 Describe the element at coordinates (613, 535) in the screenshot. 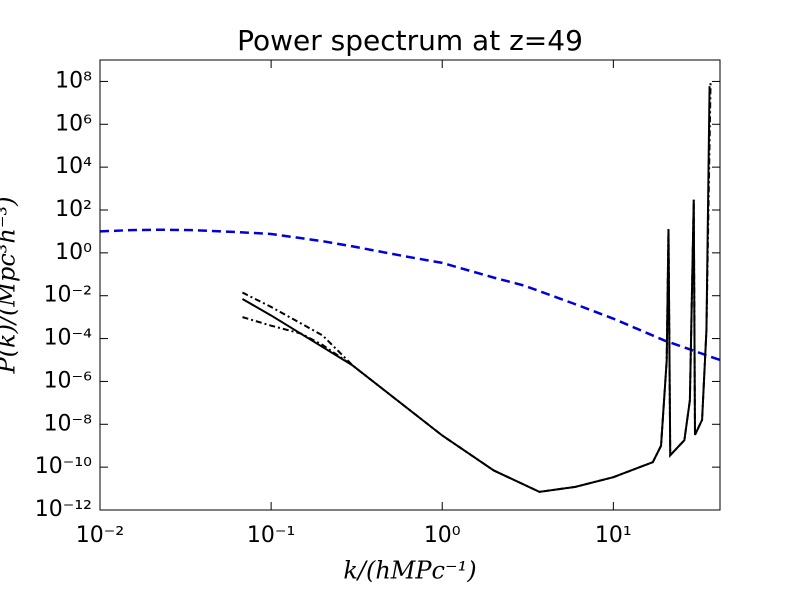

I see `x-tick-label: 10¹` at that location.